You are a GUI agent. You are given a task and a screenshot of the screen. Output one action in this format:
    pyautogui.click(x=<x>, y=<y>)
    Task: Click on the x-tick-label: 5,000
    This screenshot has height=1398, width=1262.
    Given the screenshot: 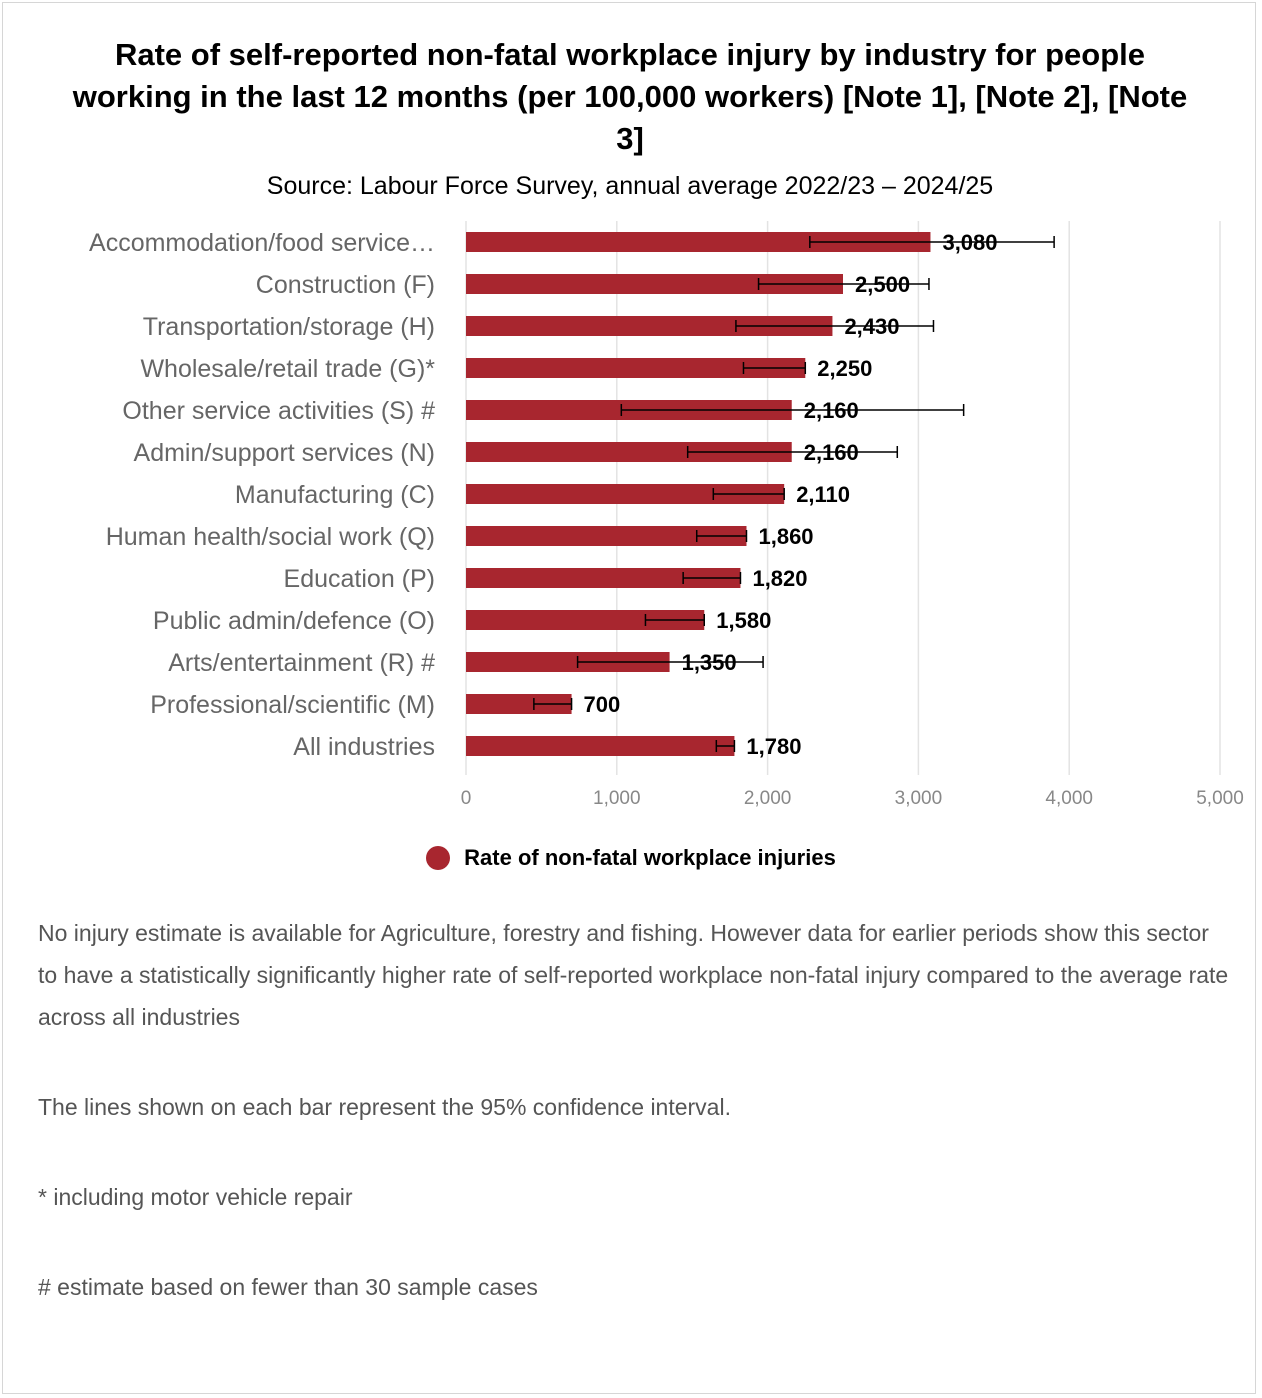 What is the action you would take?
    pyautogui.click(x=1220, y=798)
    